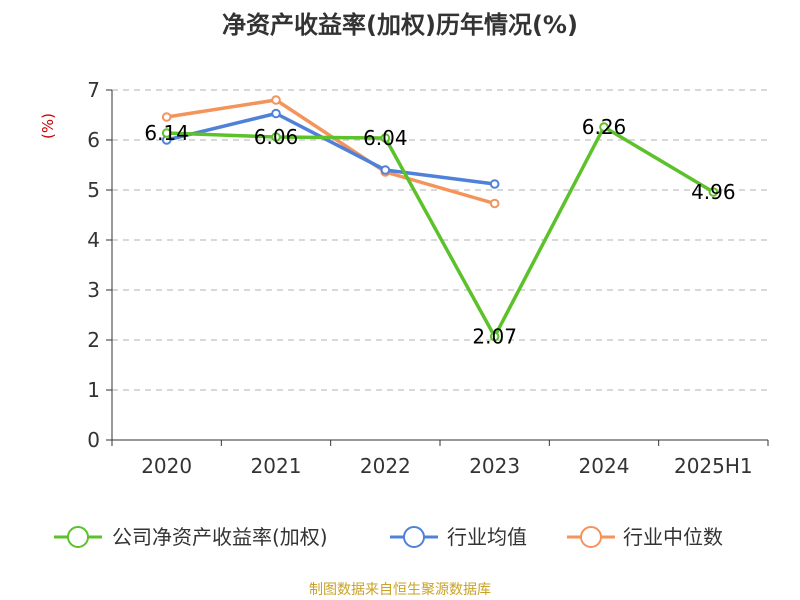  What do you see at coordinates (99, 265) in the screenshot?
I see `y-axis-ticks: 0 1 2 3 4 5 6 7` at bounding box center [99, 265].